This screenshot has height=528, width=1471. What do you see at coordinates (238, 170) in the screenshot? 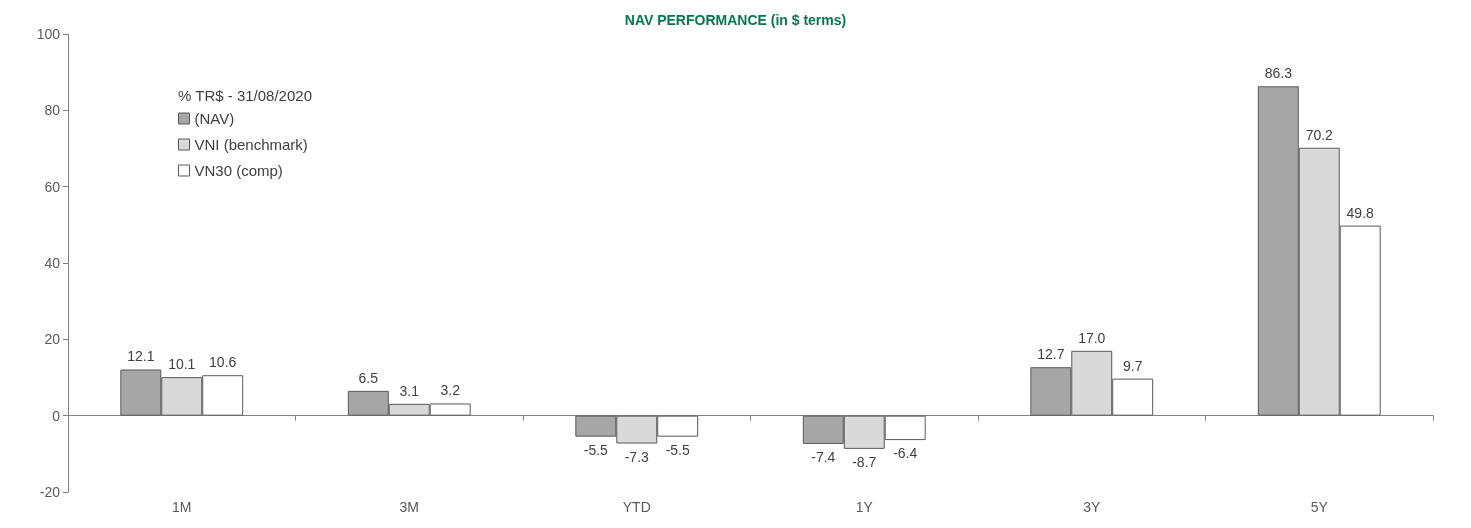
I see `legend-label: VN30 (comp)` at bounding box center [238, 170].